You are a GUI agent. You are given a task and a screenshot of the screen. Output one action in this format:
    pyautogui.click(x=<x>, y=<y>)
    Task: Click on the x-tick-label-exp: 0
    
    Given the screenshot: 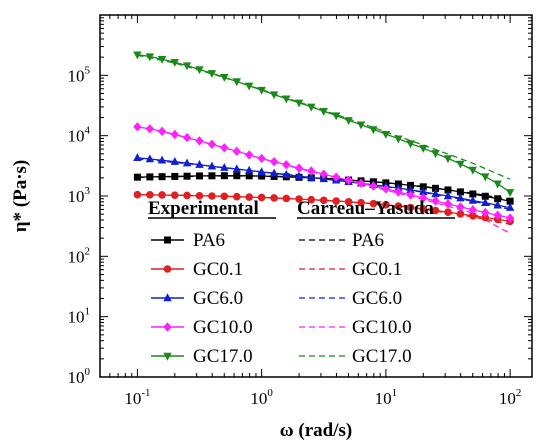 What is the action you would take?
    pyautogui.click(x=270, y=393)
    